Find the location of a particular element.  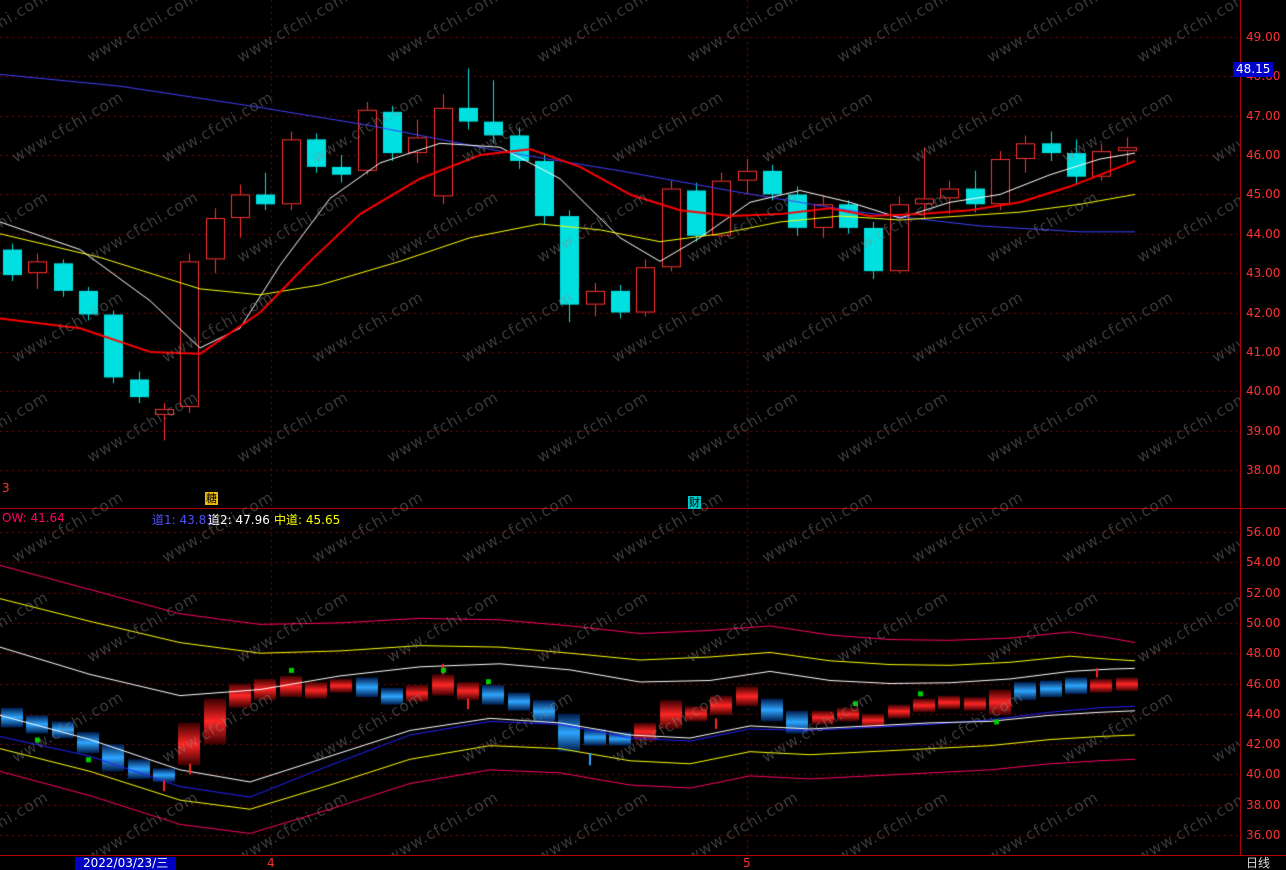

price-axis-label: 45.00 is located at coordinates (1263, 194).